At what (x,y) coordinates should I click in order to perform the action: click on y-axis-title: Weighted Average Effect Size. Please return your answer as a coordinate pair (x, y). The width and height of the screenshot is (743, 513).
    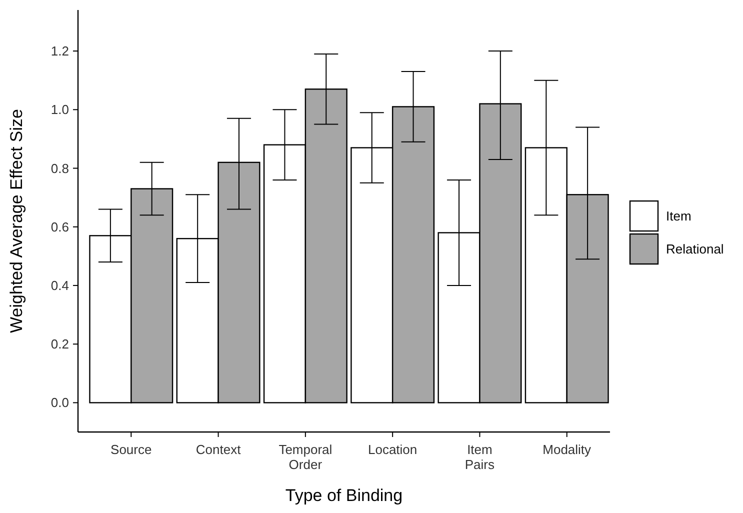
    Looking at the image, I should click on (16, 221).